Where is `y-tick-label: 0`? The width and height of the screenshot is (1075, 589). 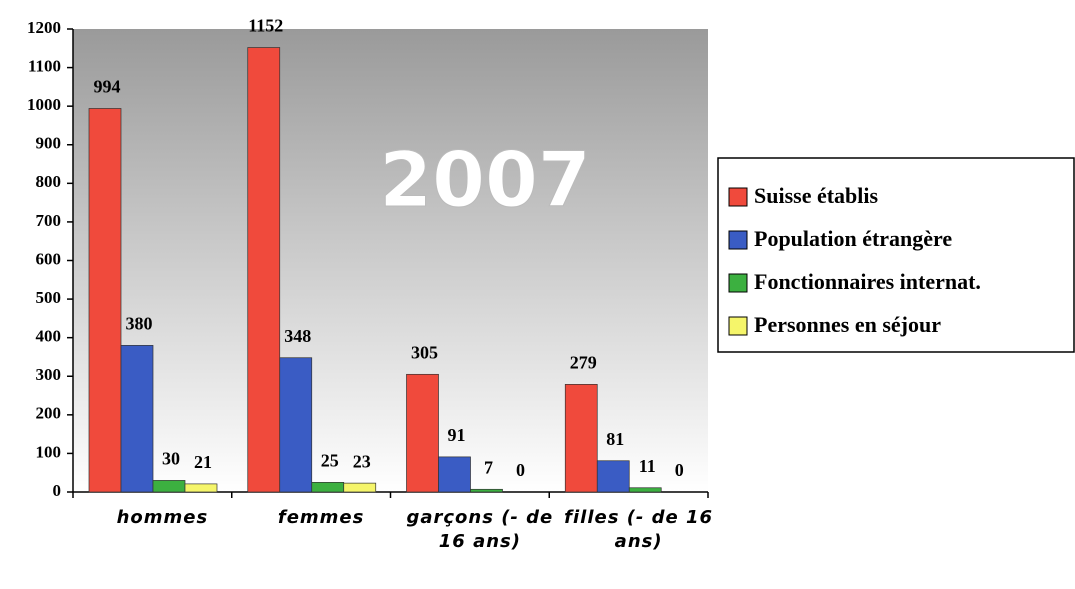 y-tick-label: 0 is located at coordinates (57, 490).